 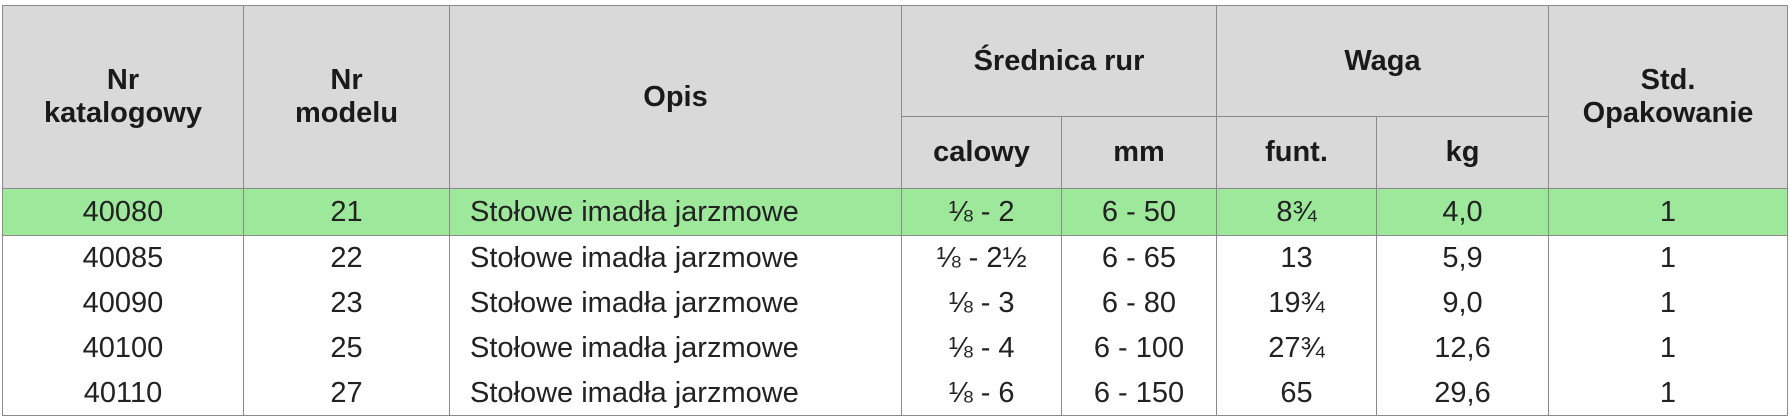 What do you see at coordinates (1382, 61) in the screenshot?
I see `header-cell: Waga` at bounding box center [1382, 61].